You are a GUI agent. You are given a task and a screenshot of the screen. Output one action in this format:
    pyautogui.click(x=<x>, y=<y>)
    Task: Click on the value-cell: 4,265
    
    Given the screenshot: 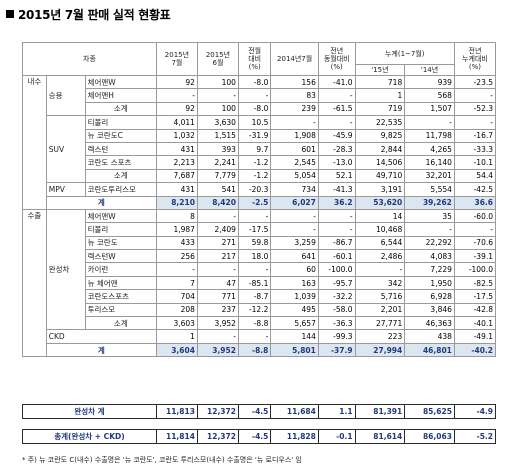 What is the action you would take?
    pyautogui.click(x=429, y=149)
    